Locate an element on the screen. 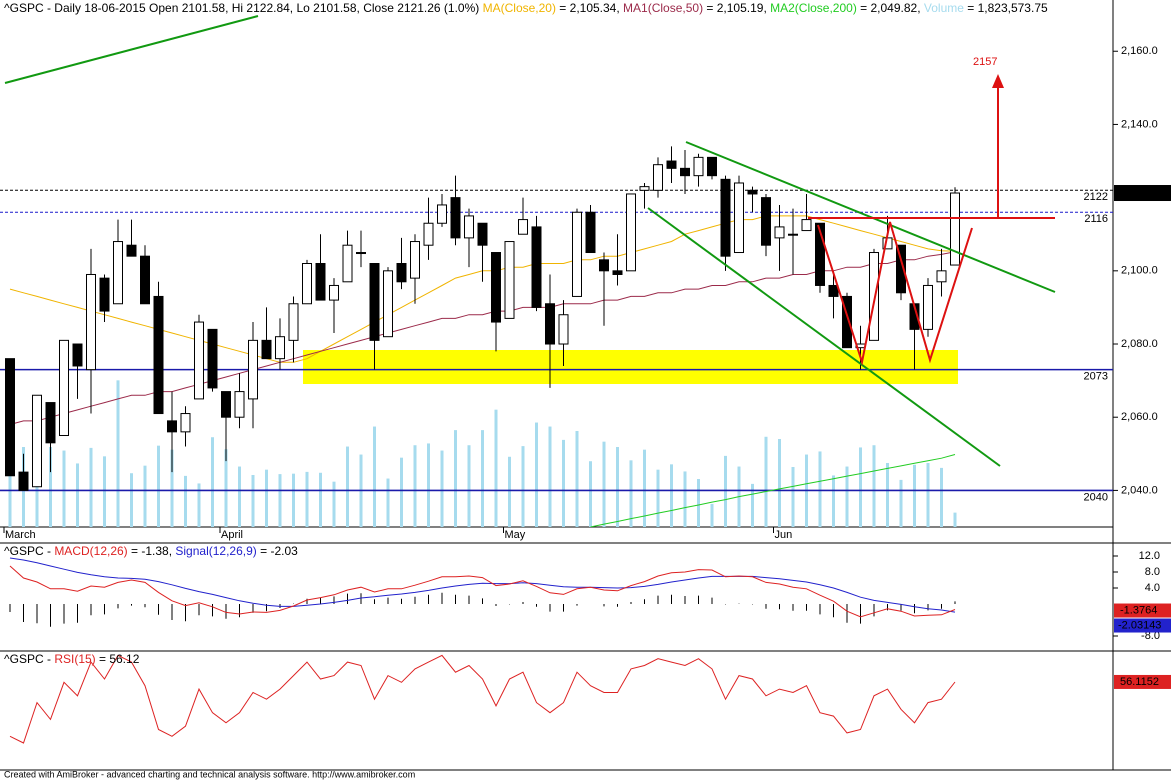 The width and height of the screenshot is (1171, 781). x-tick-label: April is located at coordinates (232, 535).